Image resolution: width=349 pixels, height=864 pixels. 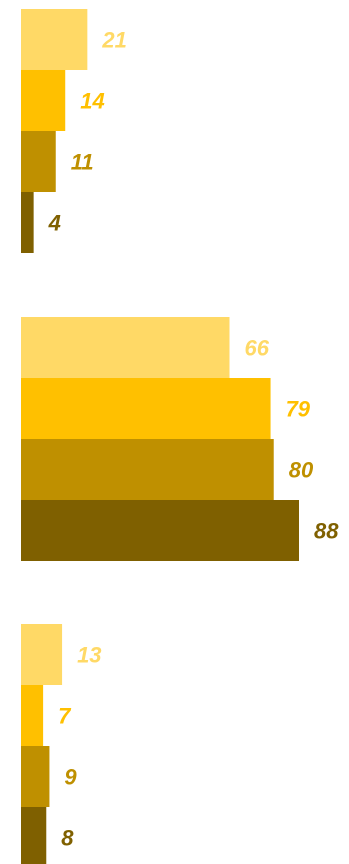 What do you see at coordinates (257, 348) in the screenshot?
I see `bar-value-label: 66` at bounding box center [257, 348].